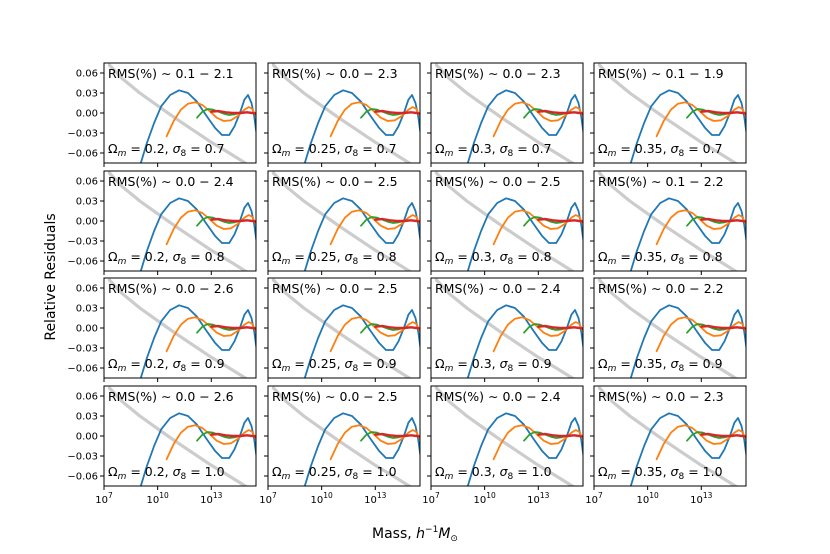  What do you see at coordinates (660, 150) in the screenshot?
I see `cosmology-params: Ωm = 0.35, σ8 = 0.7` at bounding box center [660, 150].